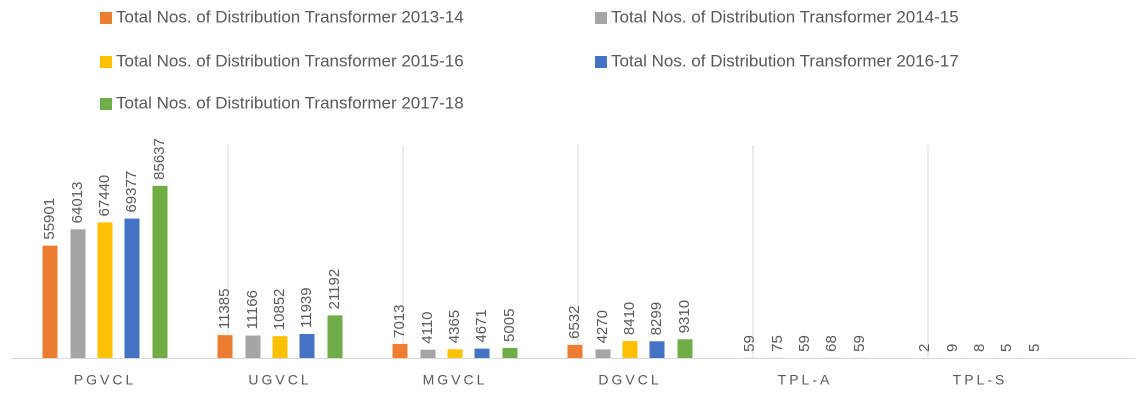 The image size is (1145, 403). What do you see at coordinates (224, 309) in the screenshot?
I see `data-label: 11385` at bounding box center [224, 309].